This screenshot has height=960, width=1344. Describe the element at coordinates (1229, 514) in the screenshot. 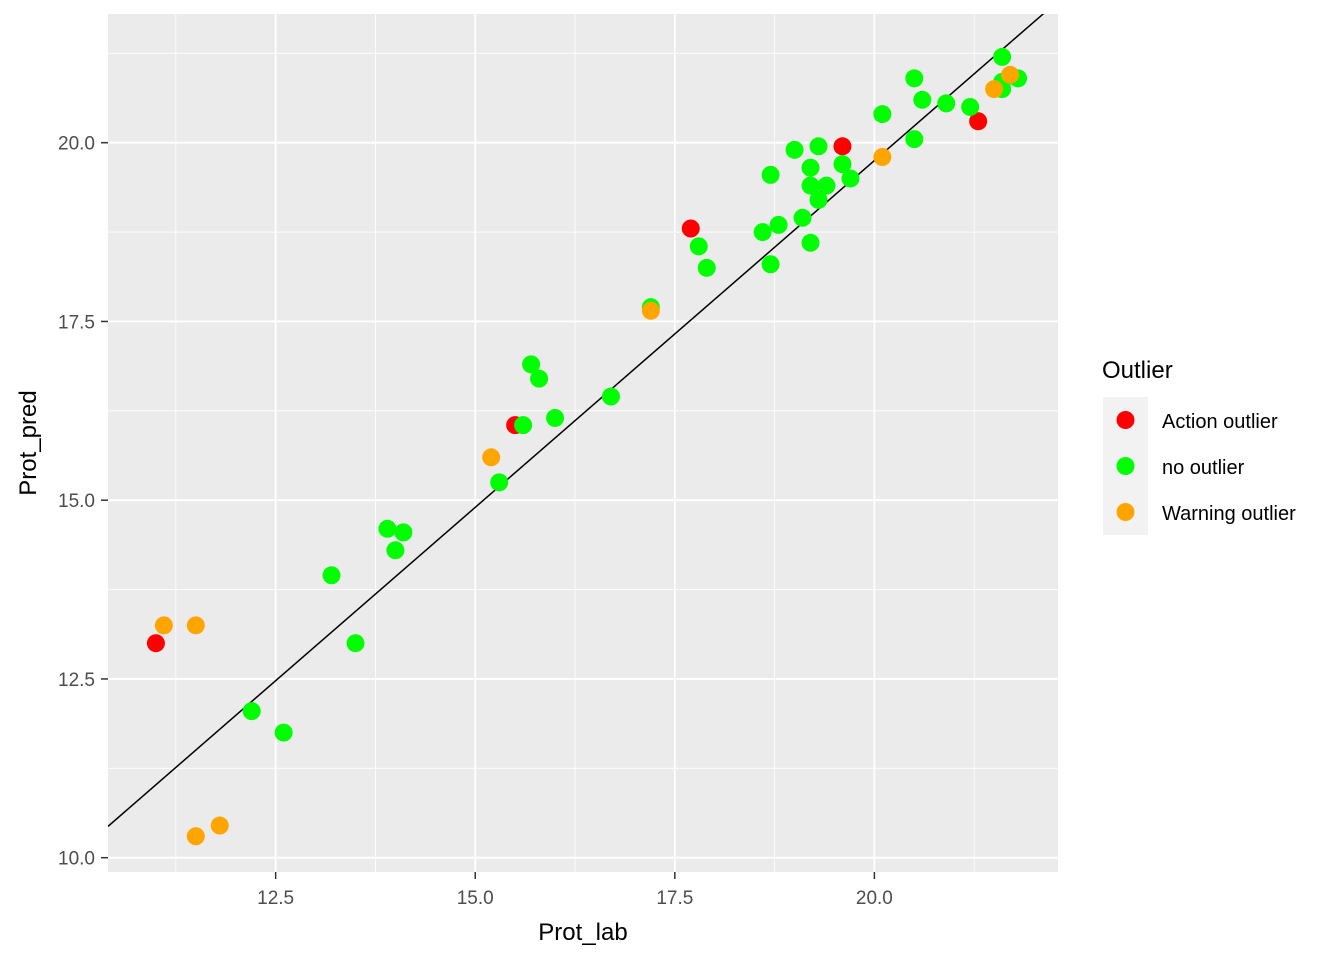

I see `legend-label-warning-outlier: Warning outlier` at that location.